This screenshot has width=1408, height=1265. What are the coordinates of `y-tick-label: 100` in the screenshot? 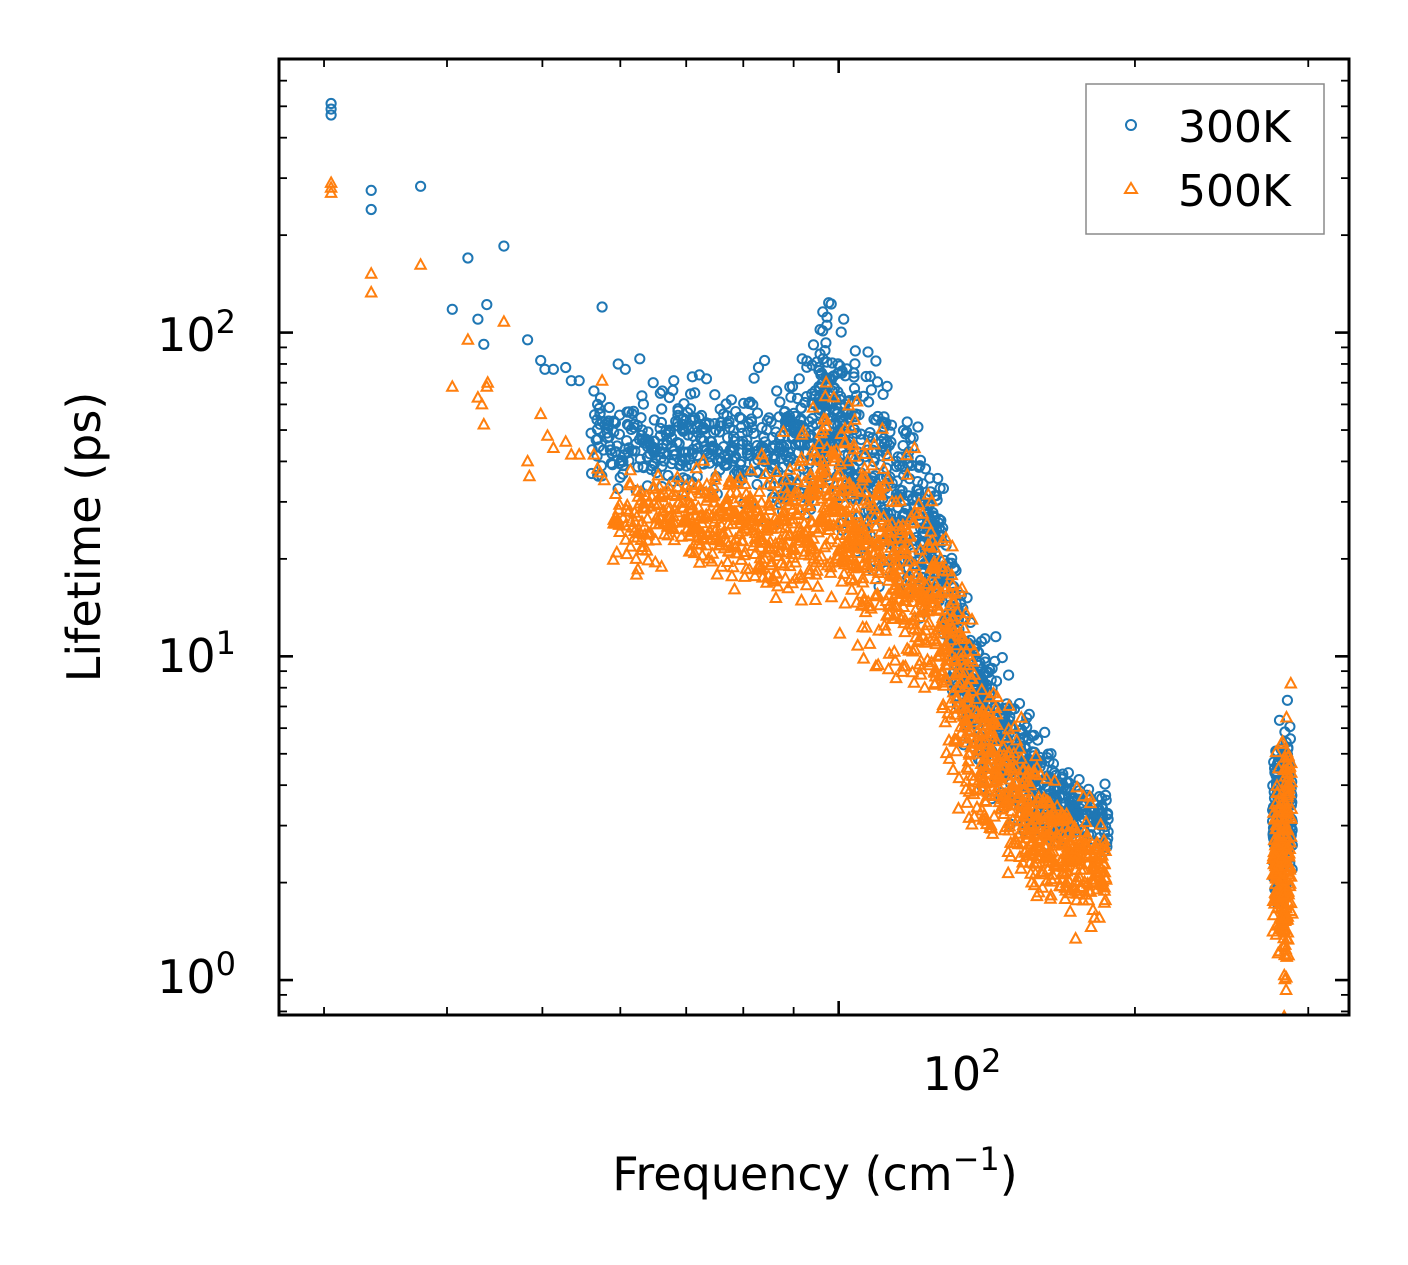 It's located at (196, 974).